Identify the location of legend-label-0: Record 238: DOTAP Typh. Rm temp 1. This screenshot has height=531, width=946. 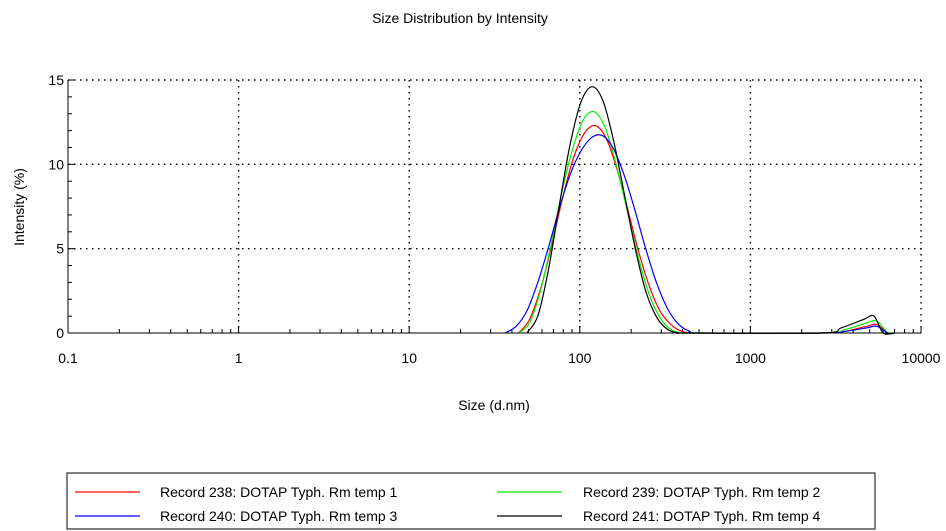
(279, 492).